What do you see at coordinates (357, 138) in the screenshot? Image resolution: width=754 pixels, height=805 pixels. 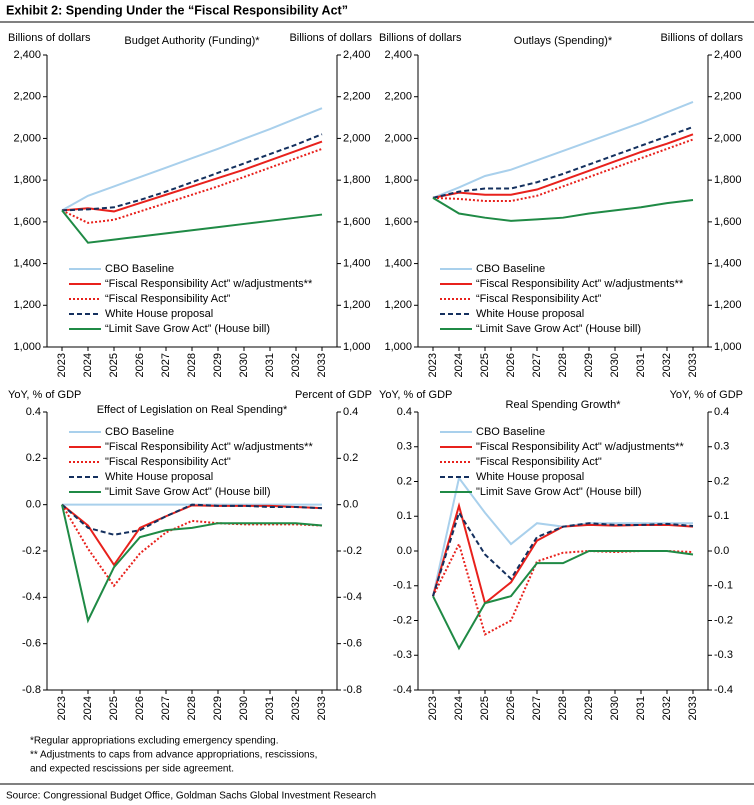 I see `y2-tick-label: 2,000` at bounding box center [357, 138].